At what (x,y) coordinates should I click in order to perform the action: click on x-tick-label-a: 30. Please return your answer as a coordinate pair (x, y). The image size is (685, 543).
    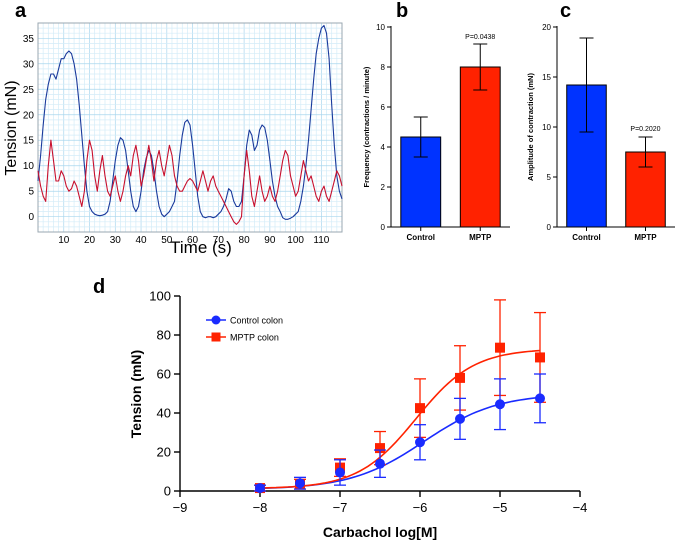
    Looking at the image, I should click on (116, 240).